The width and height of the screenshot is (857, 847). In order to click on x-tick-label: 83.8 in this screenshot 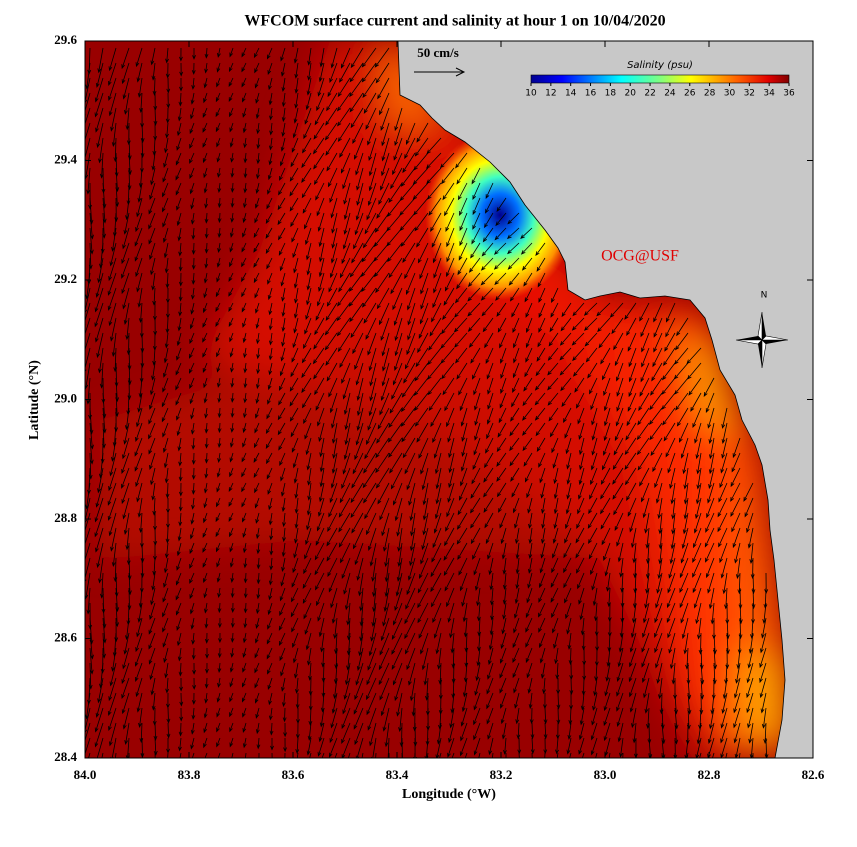, I will do `click(189, 774)`.